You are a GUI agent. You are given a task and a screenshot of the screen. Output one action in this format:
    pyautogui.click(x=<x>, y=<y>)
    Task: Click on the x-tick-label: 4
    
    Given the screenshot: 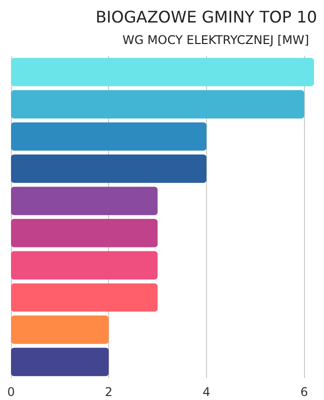 What is the action you would take?
    pyautogui.click(x=206, y=392)
    